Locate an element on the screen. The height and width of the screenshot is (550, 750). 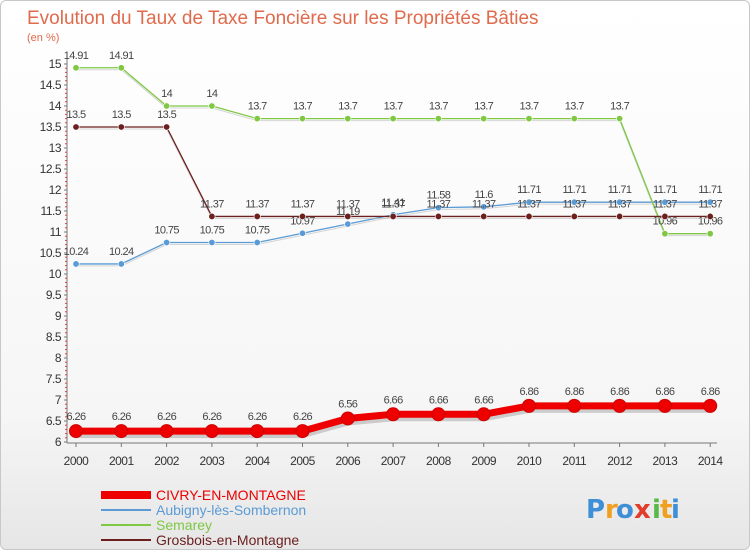
x-tick-label: 2008 is located at coordinates (439, 461).